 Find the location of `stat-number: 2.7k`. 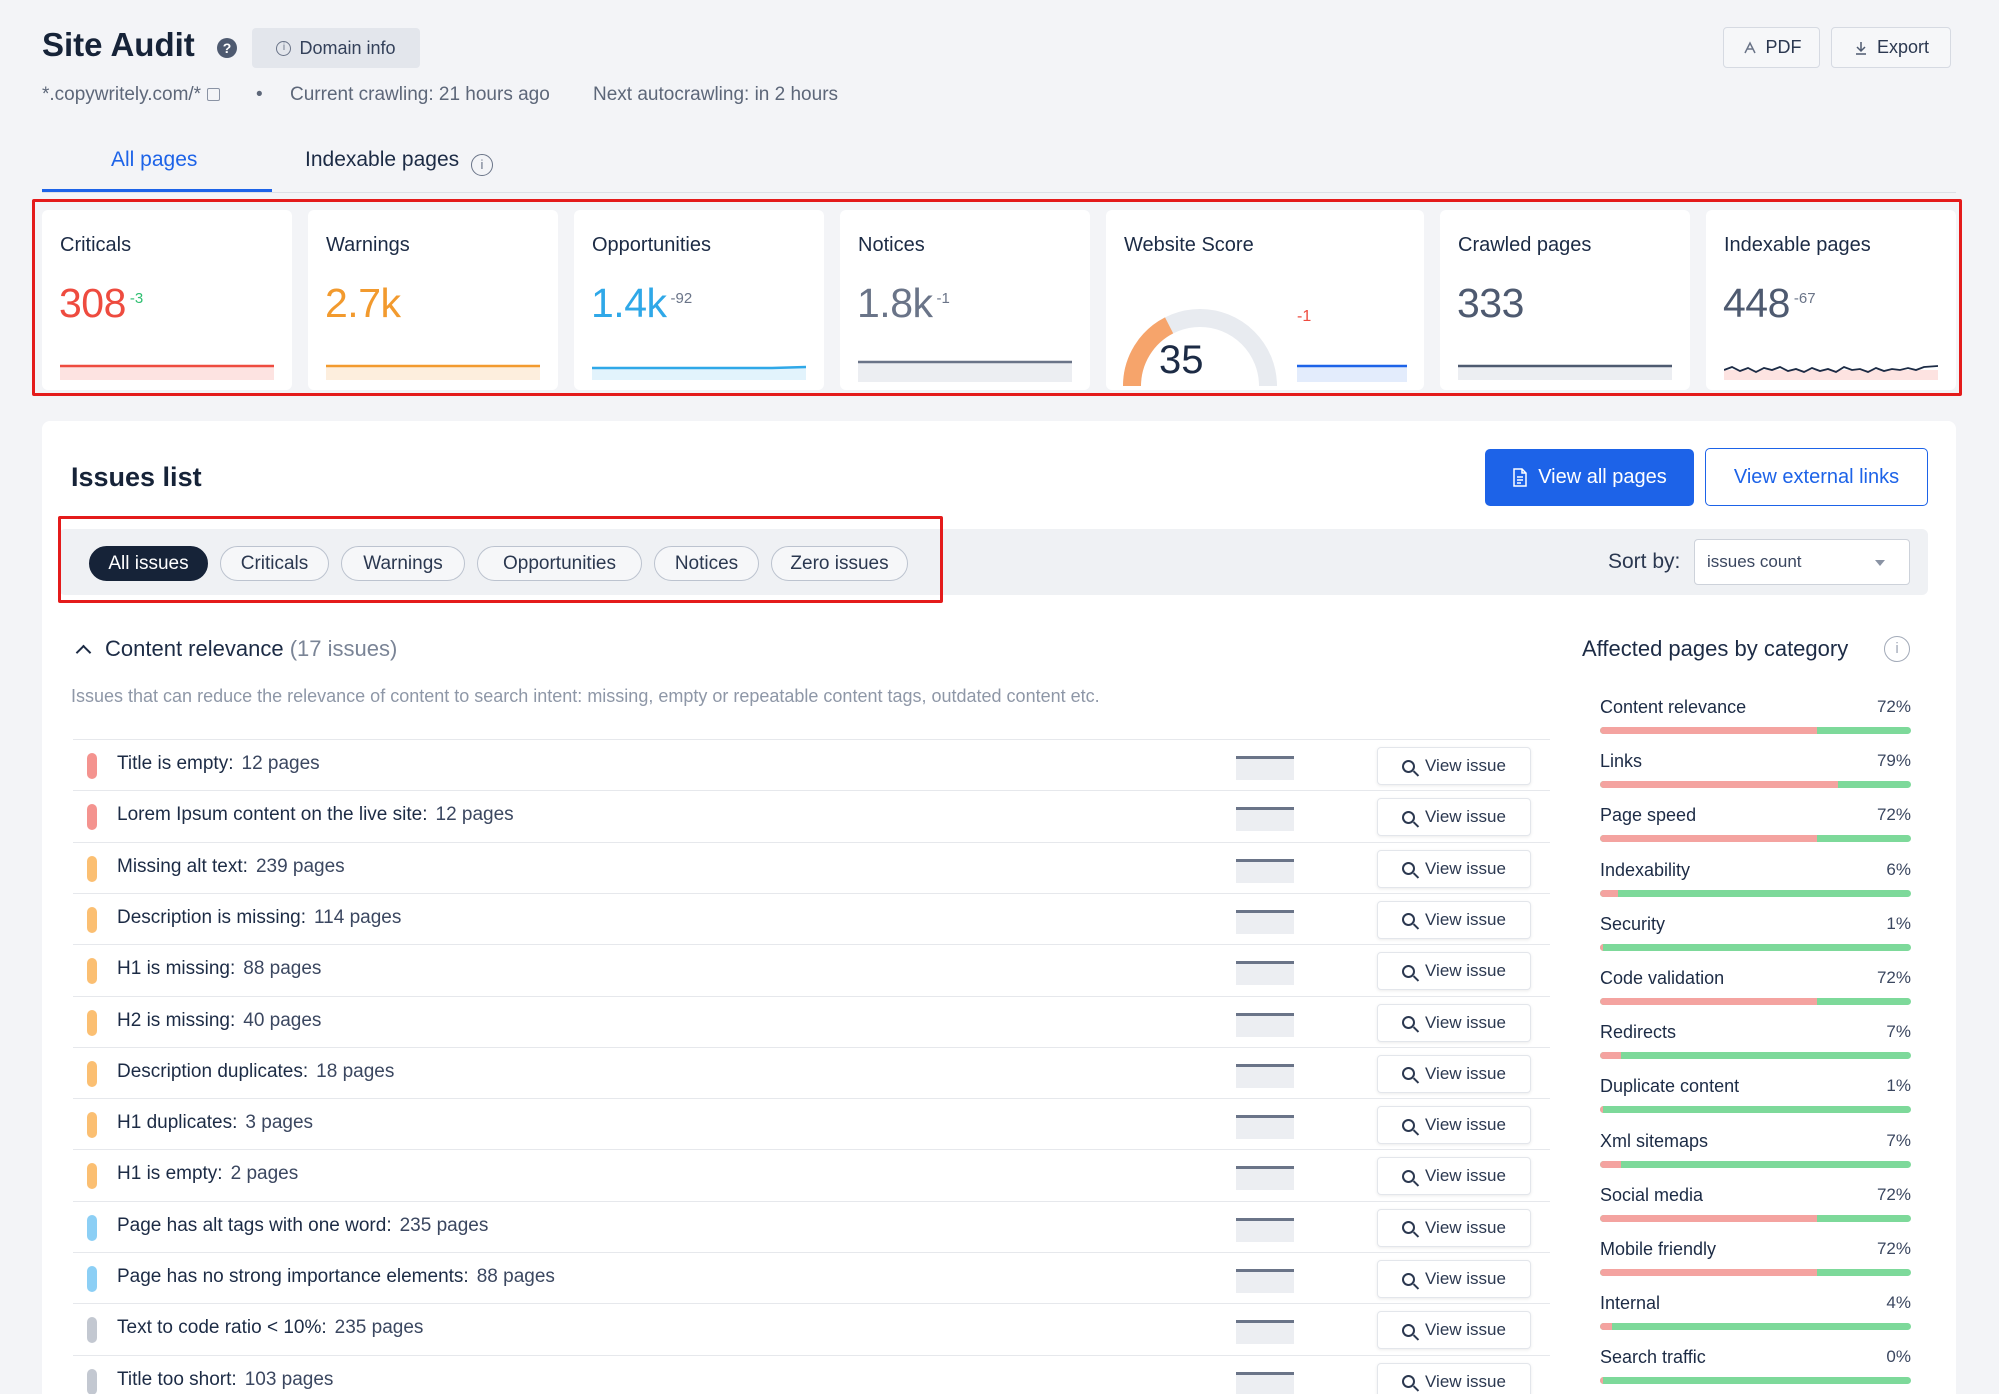

stat-number: 2.7k is located at coordinates (363, 303).